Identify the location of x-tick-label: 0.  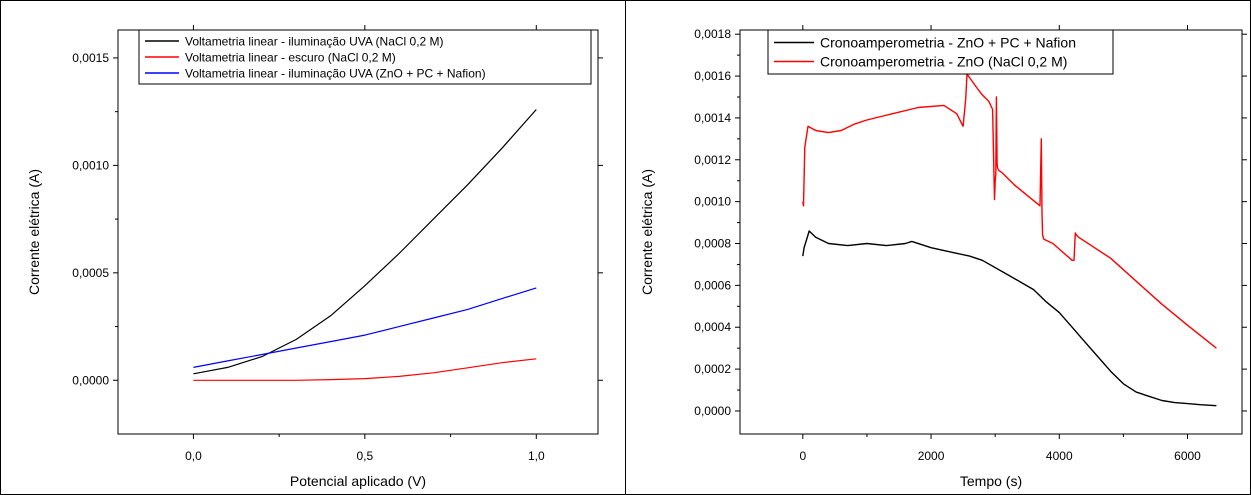
(802, 456).